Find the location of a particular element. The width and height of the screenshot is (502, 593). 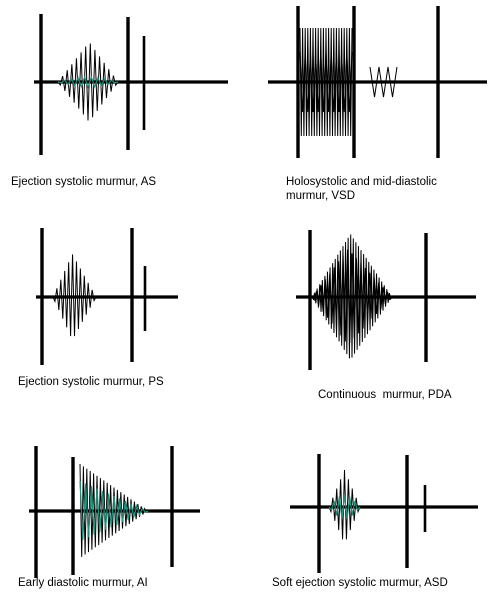

decrescendo-waveform is located at coordinates (114, 510).